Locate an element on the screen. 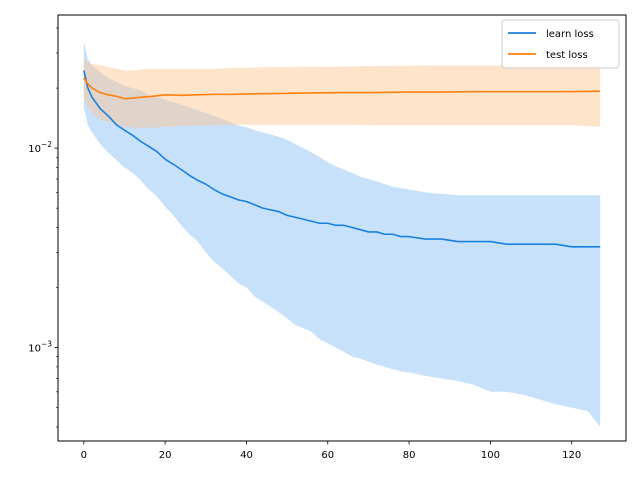  test-loss-line is located at coordinates (342, 88).